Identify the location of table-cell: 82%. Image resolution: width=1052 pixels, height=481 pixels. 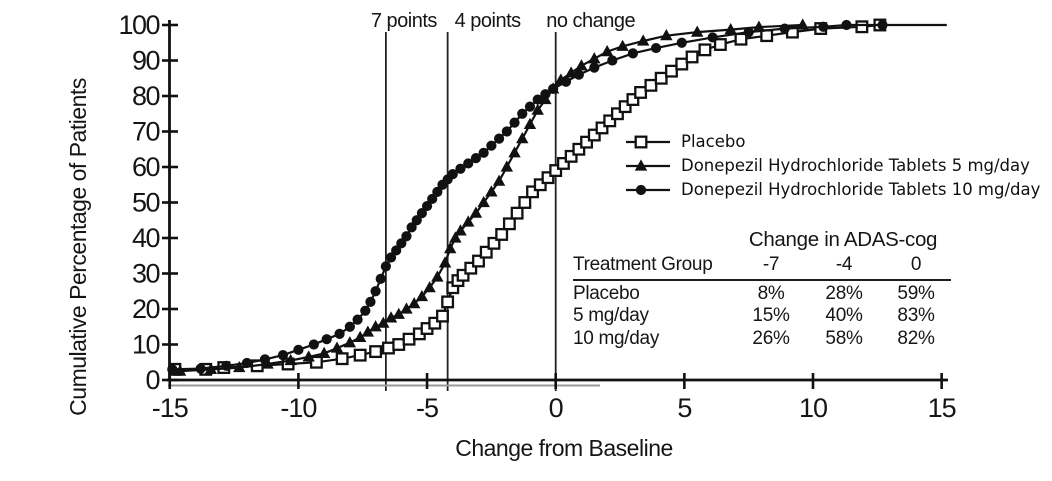
(916, 338).